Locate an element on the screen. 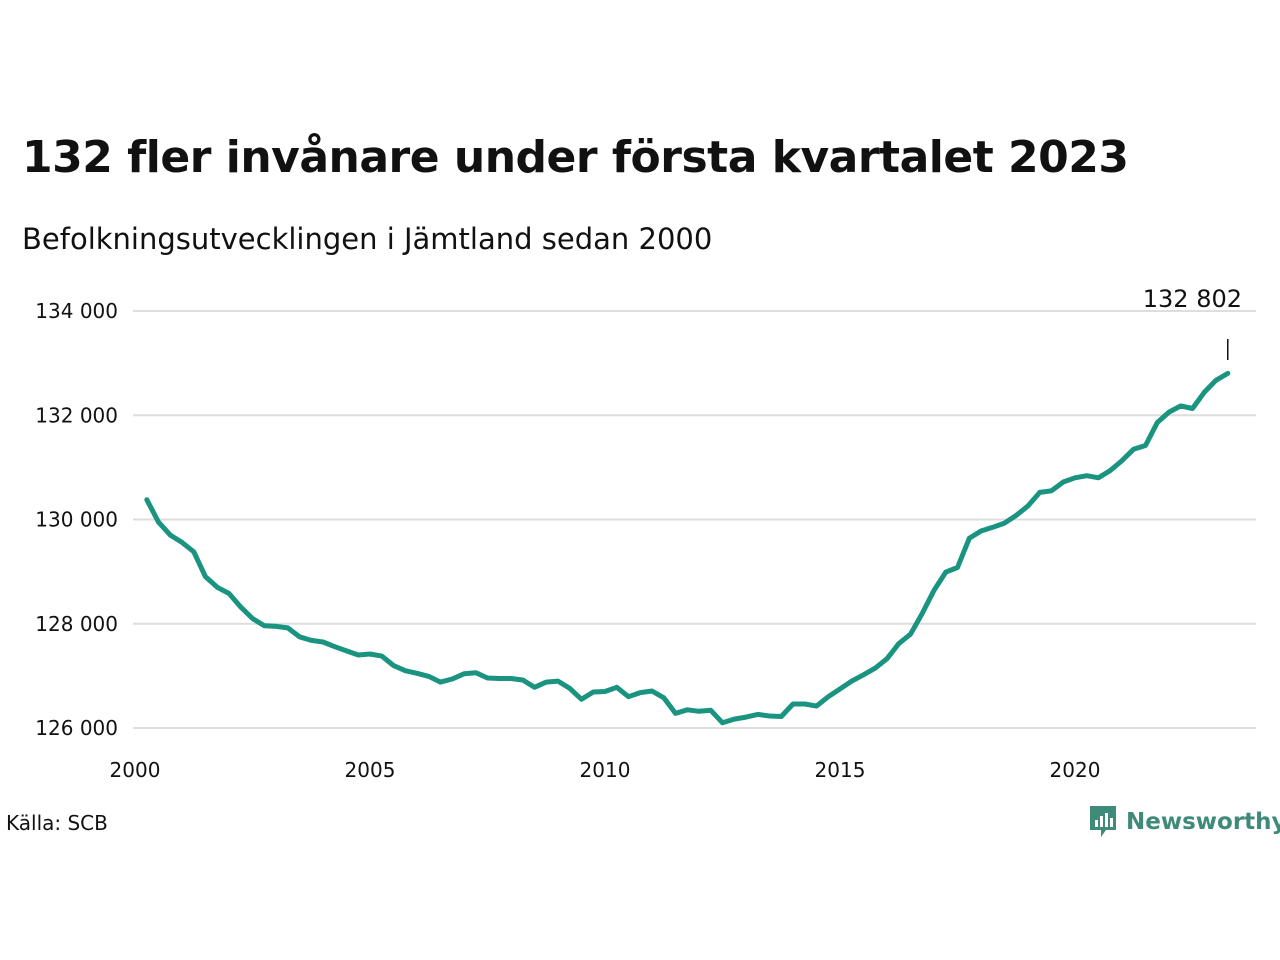 This screenshot has width=1280, height=960. x-tick-label: 2010 is located at coordinates (605, 770).